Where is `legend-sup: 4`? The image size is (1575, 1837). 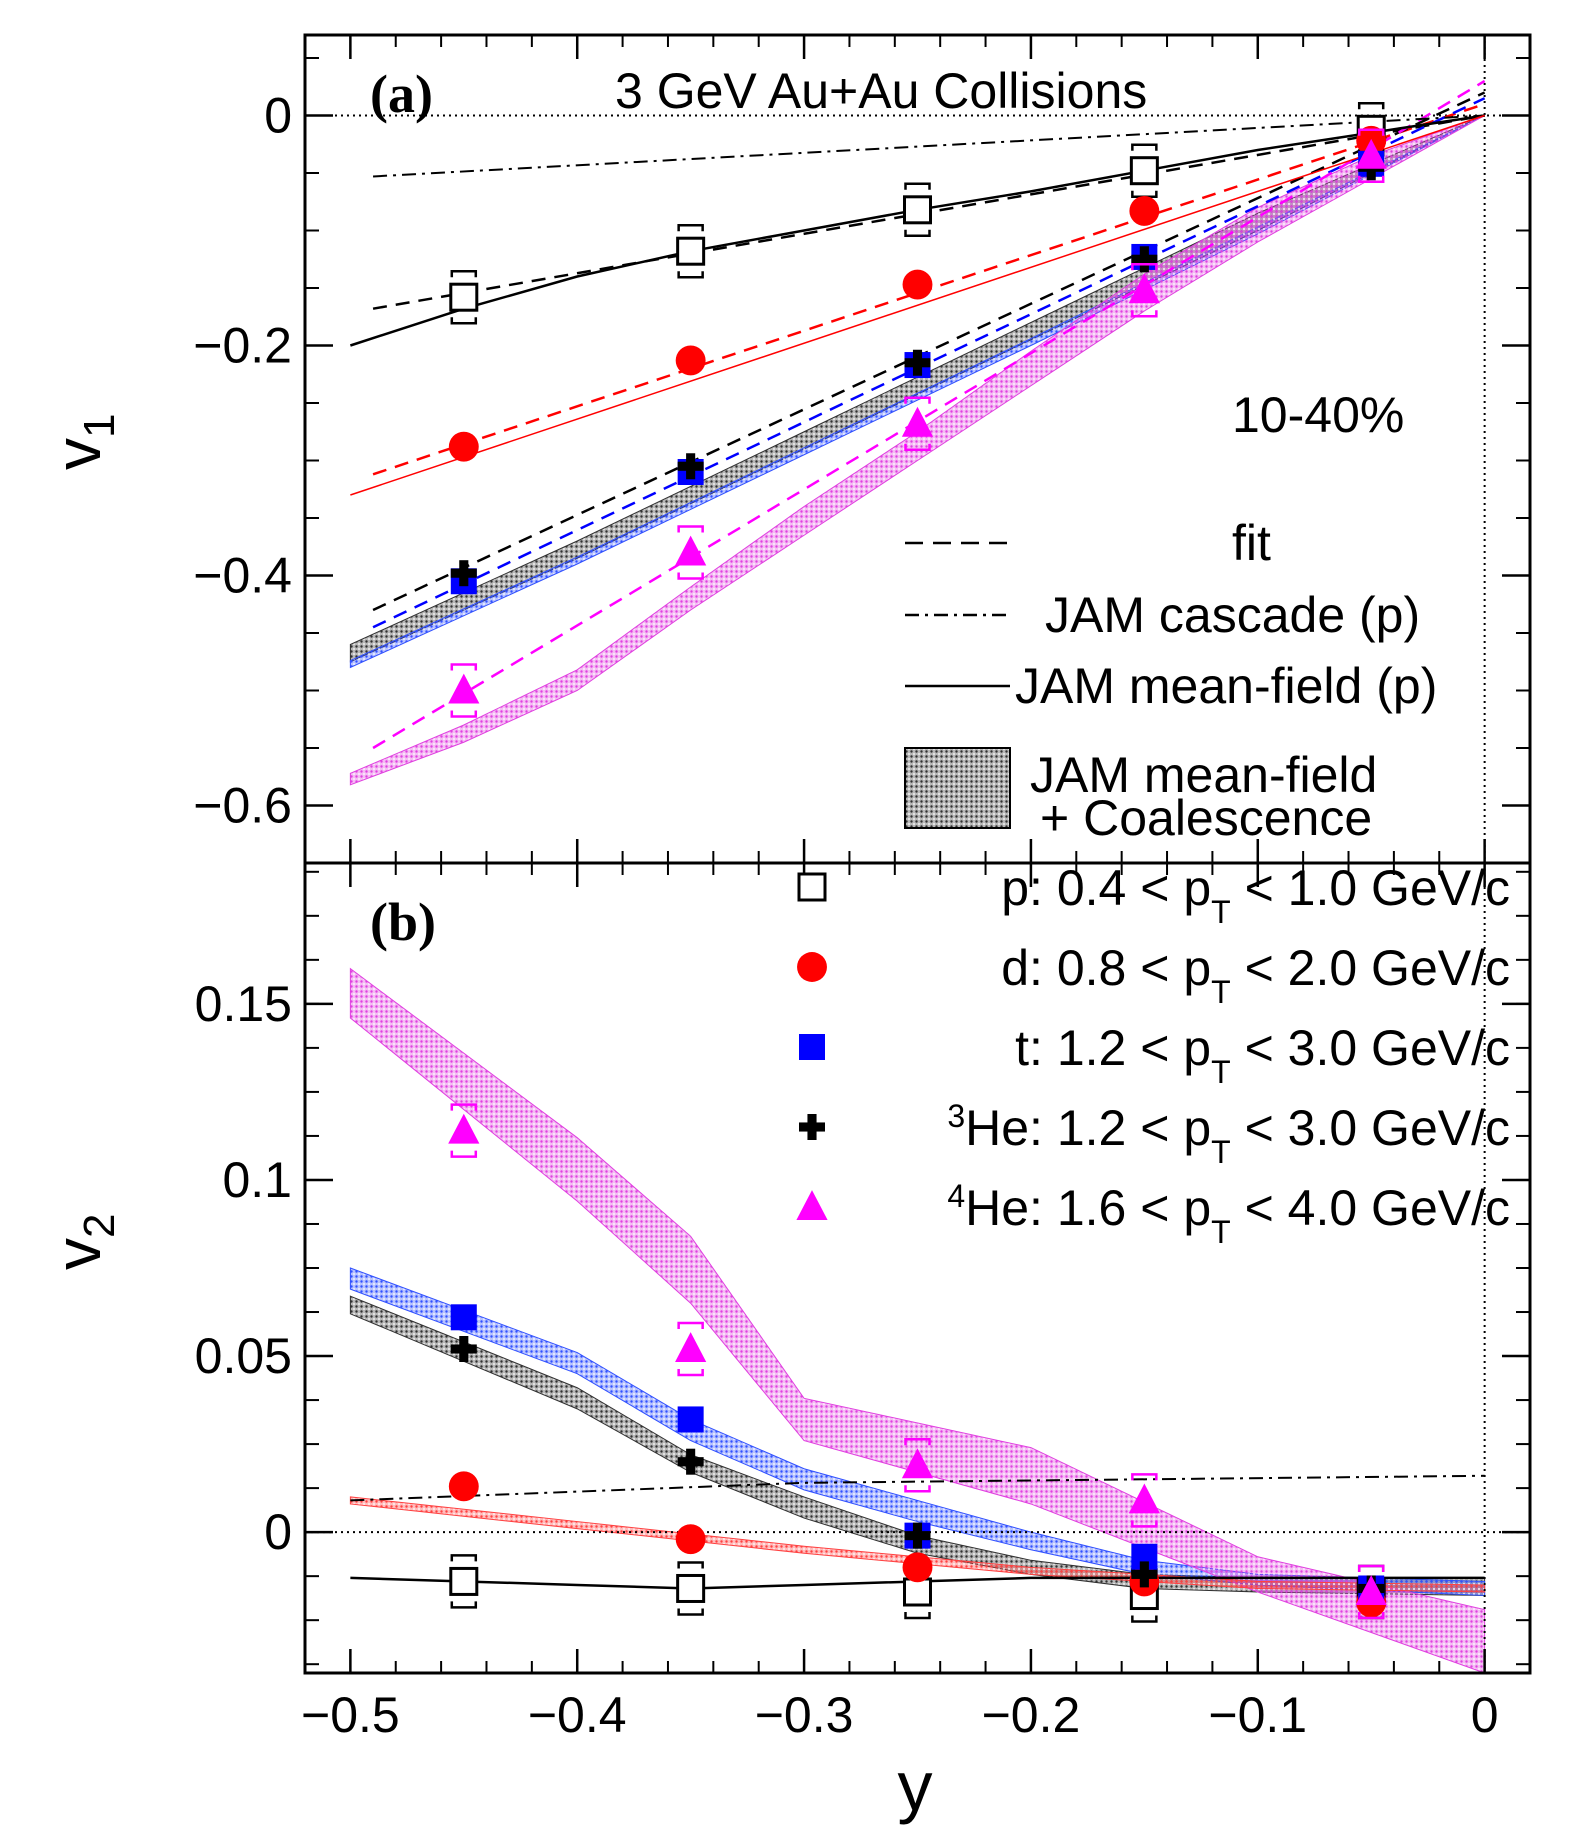 legend-sup: 4 is located at coordinates (956, 1196).